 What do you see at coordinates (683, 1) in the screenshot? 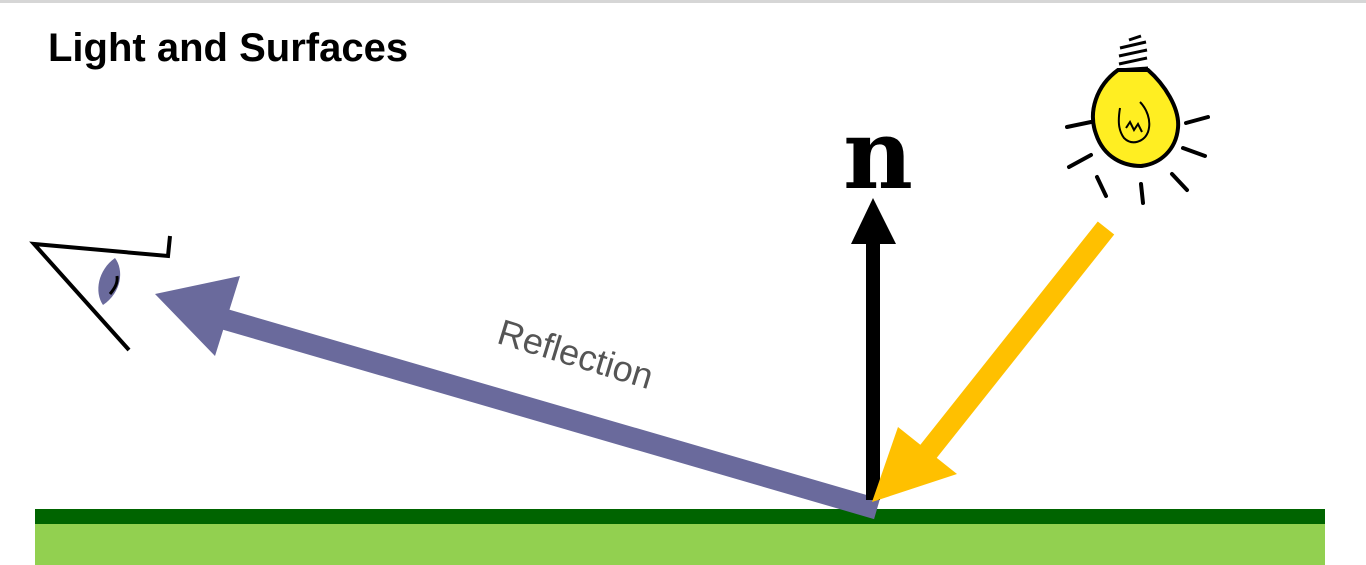
I see `slide-top-border` at bounding box center [683, 1].